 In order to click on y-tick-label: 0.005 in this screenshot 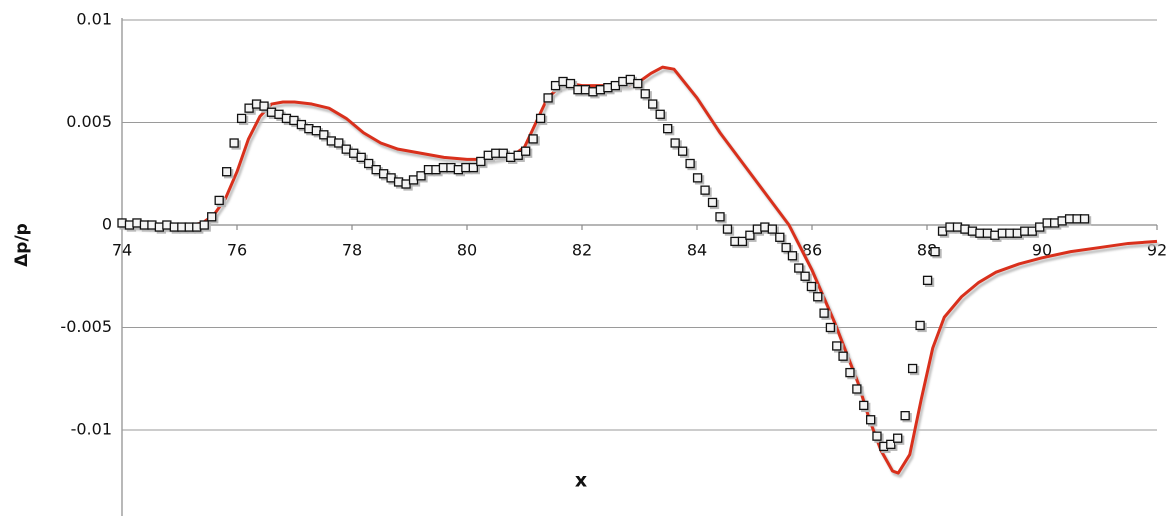, I will do `click(89, 121)`.